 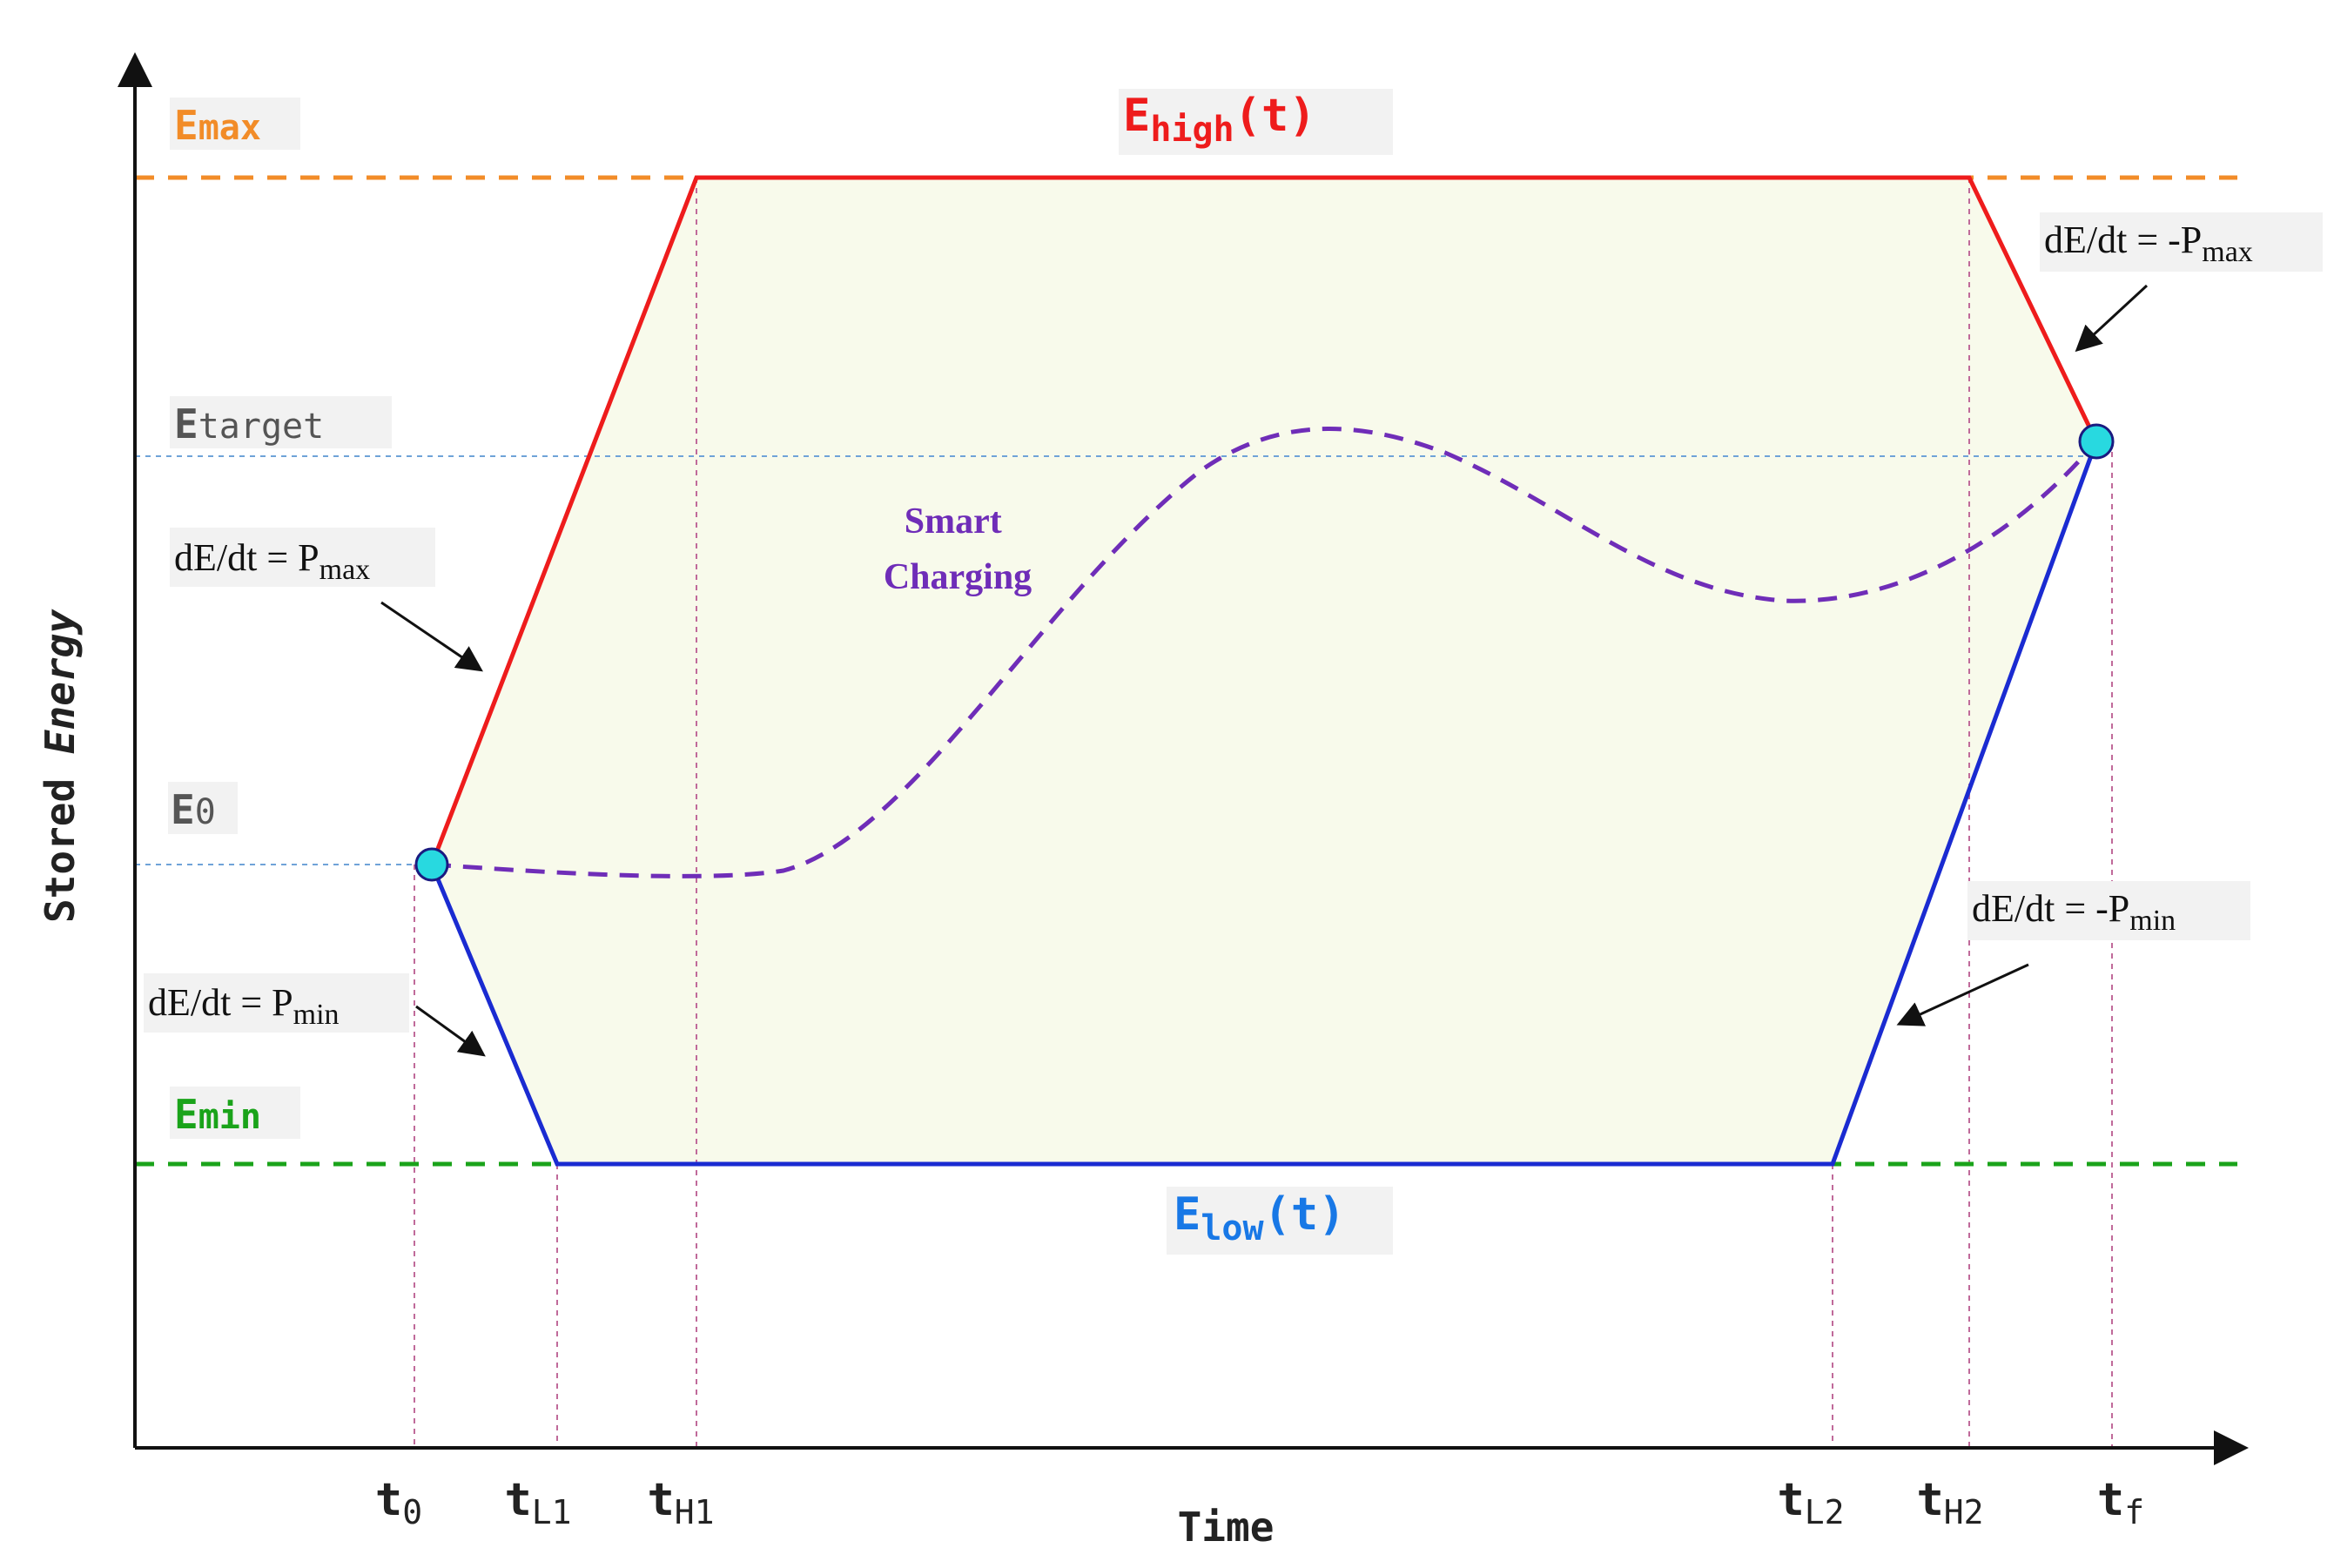 What do you see at coordinates (660, 1500) in the screenshot?
I see `tick-tH1-base: t` at bounding box center [660, 1500].